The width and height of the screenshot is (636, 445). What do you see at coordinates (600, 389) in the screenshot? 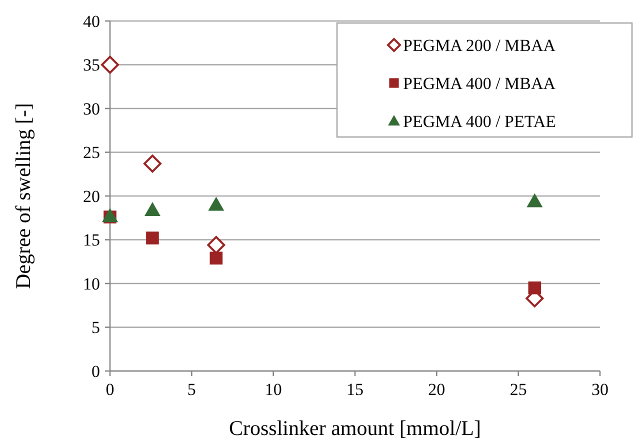
I see `x-tick-label: 30` at bounding box center [600, 389].